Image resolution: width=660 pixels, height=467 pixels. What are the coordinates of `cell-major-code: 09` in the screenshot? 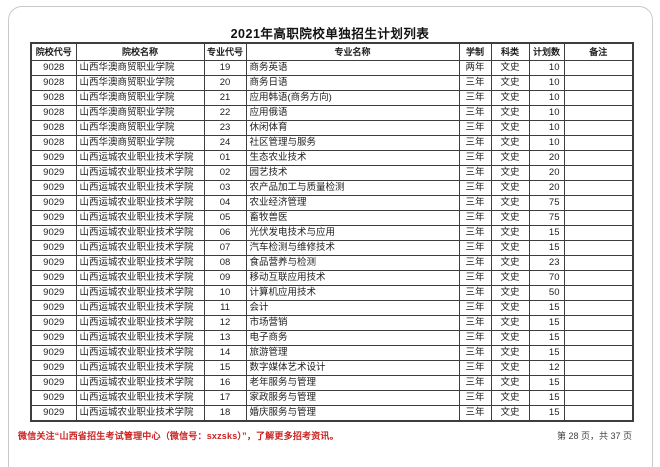 It's located at (225, 278).